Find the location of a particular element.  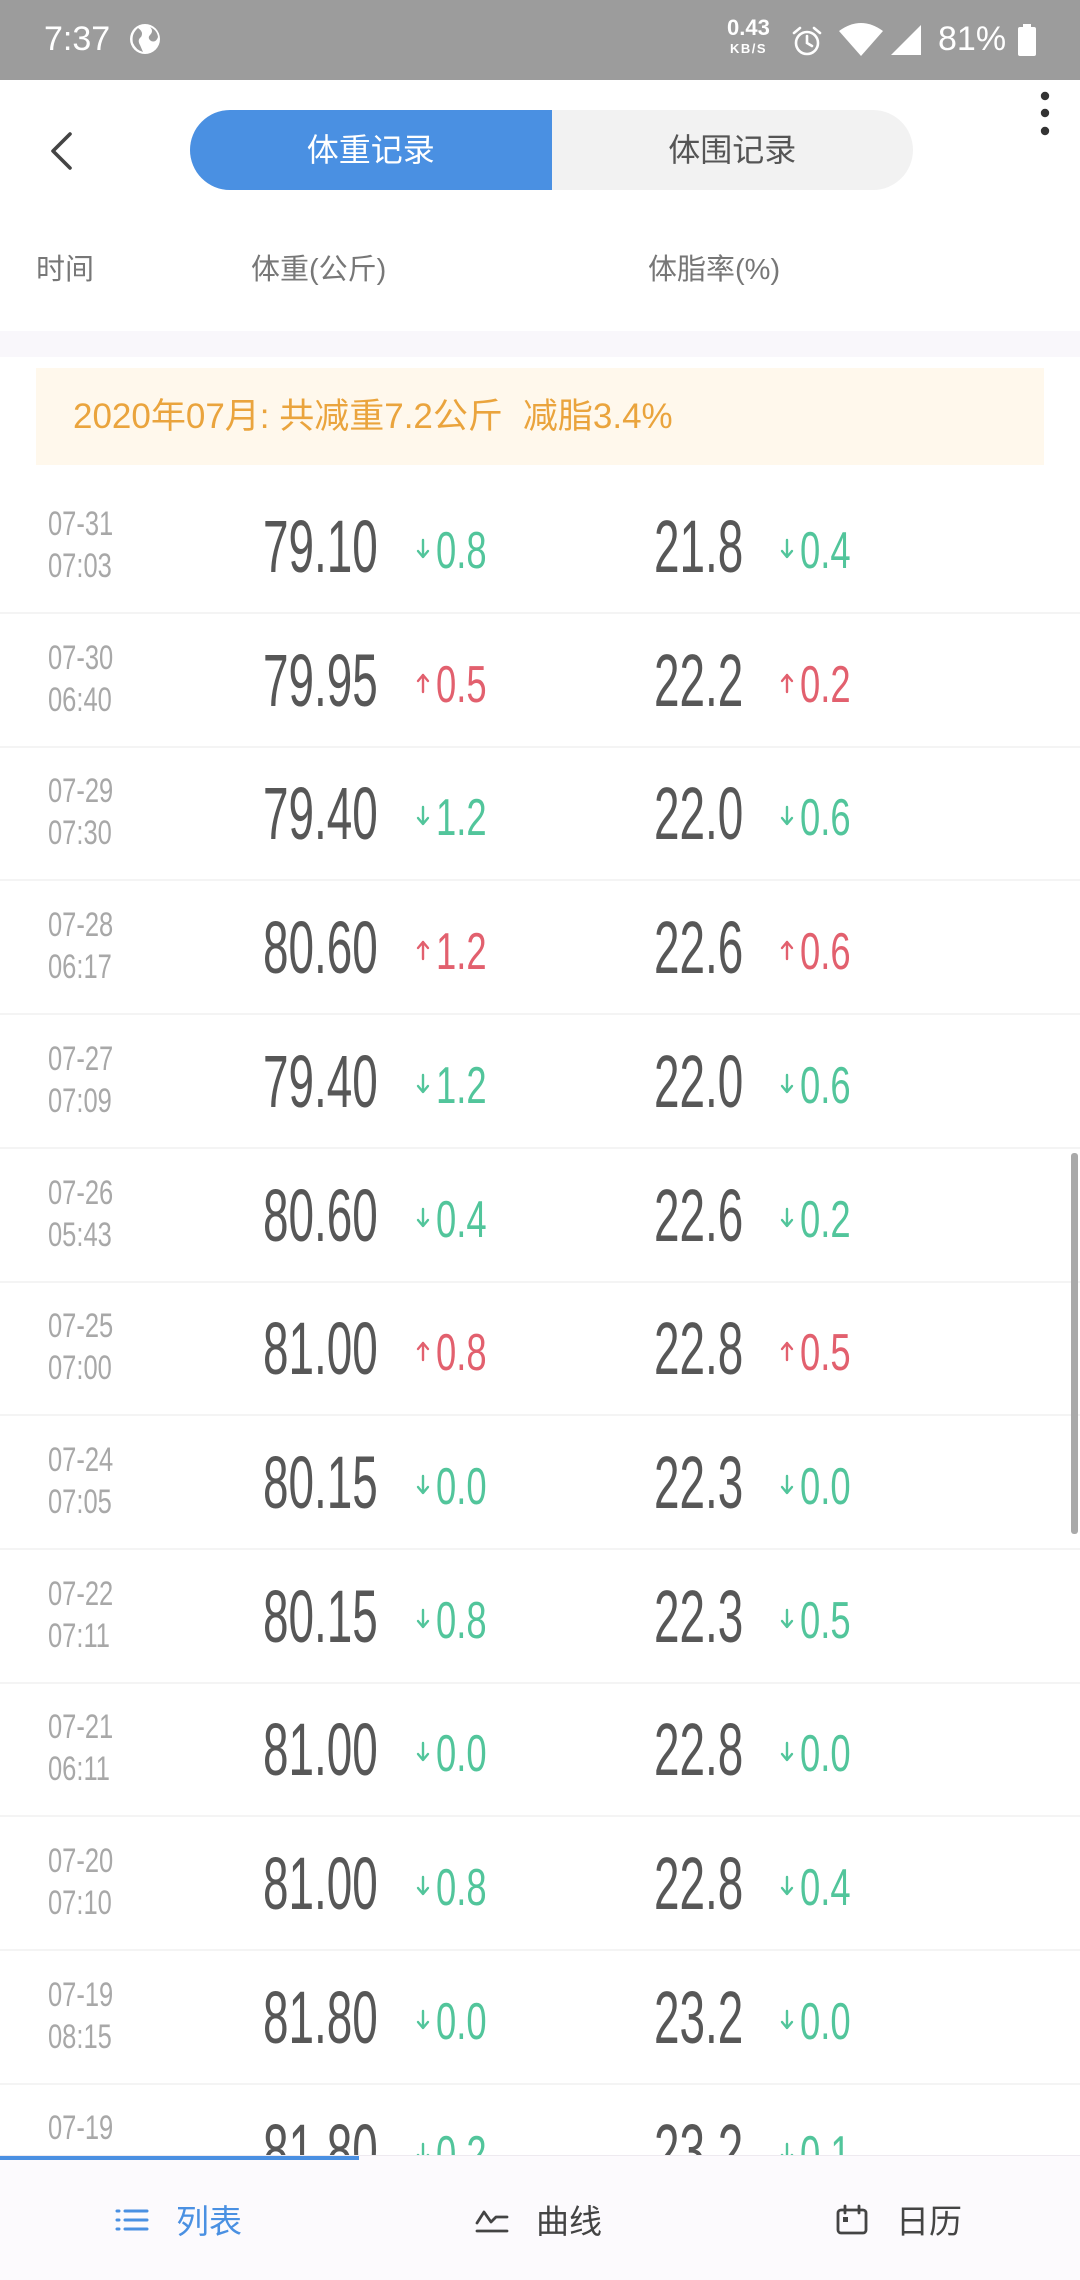

record-time: 07:05 is located at coordinates (80, 1501).